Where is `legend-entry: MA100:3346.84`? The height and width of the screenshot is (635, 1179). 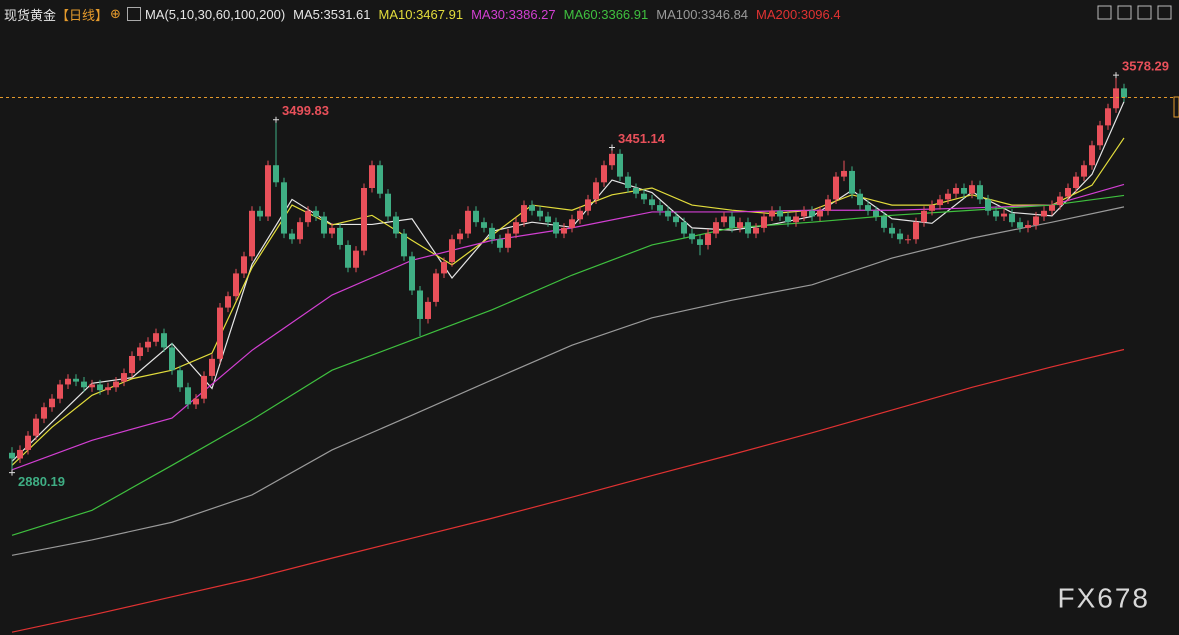
legend-entry: MA100:3346.84 is located at coordinates (702, 14).